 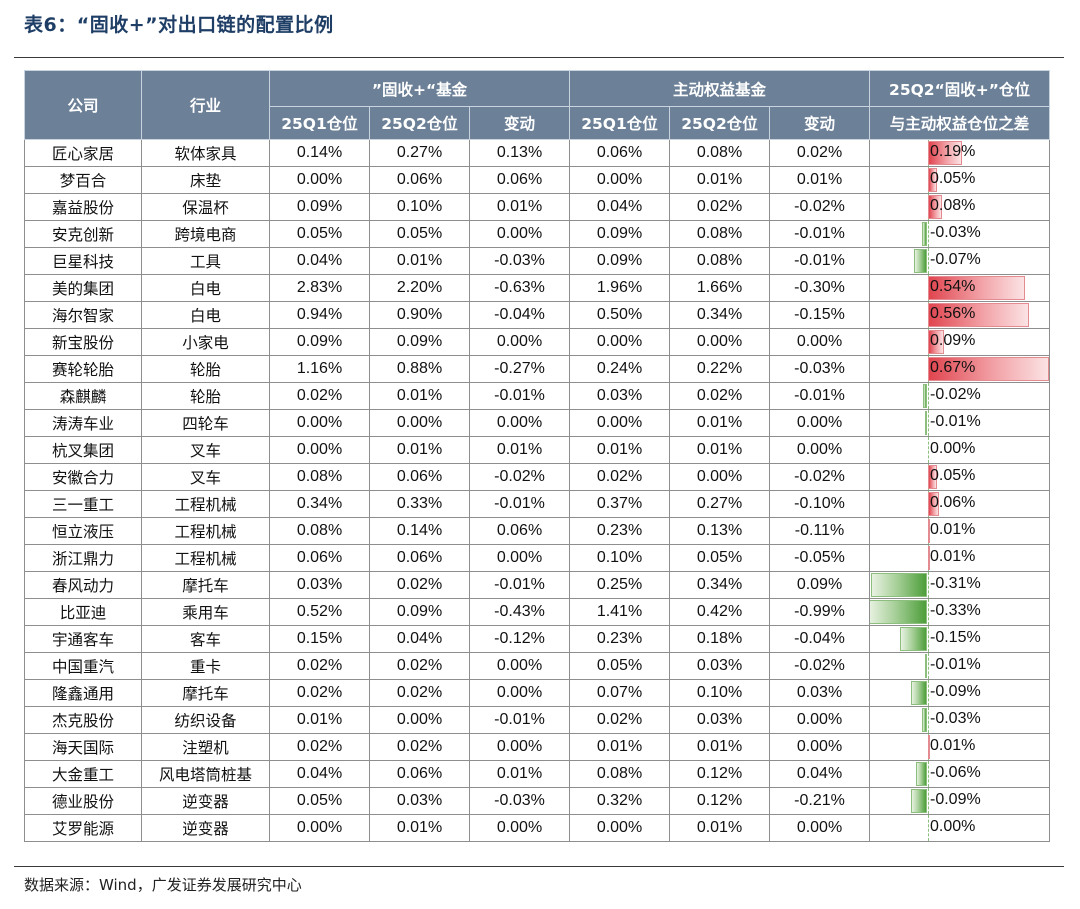 What do you see at coordinates (959, 153) in the screenshot?
I see `diff-cell: 0.19%` at bounding box center [959, 153].